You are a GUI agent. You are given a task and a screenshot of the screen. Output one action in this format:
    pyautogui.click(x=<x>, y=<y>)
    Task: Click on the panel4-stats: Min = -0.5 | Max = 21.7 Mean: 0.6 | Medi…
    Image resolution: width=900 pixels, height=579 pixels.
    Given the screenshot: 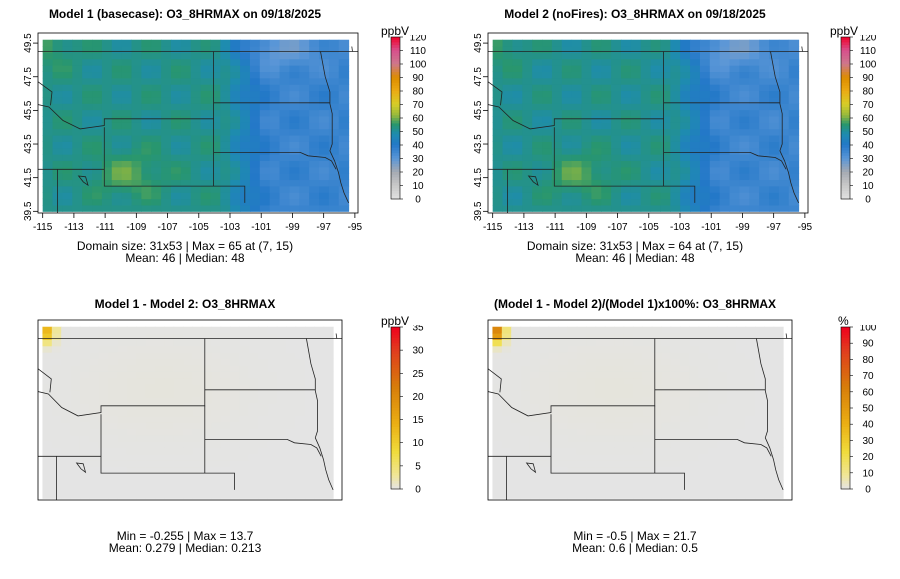 What is the action you would take?
    pyautogui.click(x=635, y=542)
    